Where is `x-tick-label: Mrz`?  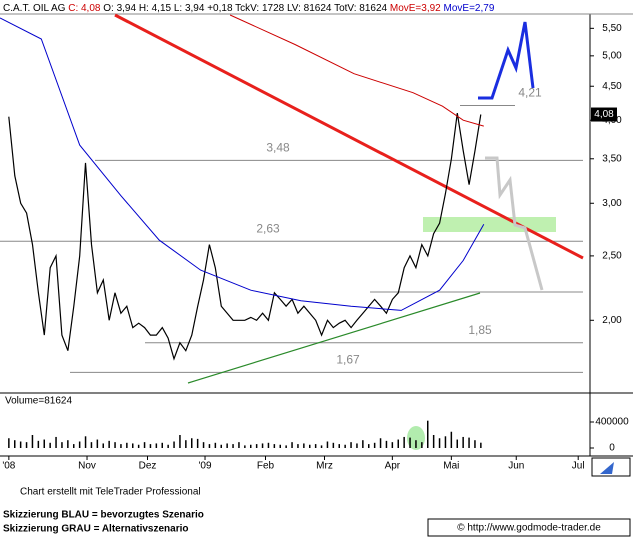
x-tick-label: Mrz is located at coordinates (324, 466).